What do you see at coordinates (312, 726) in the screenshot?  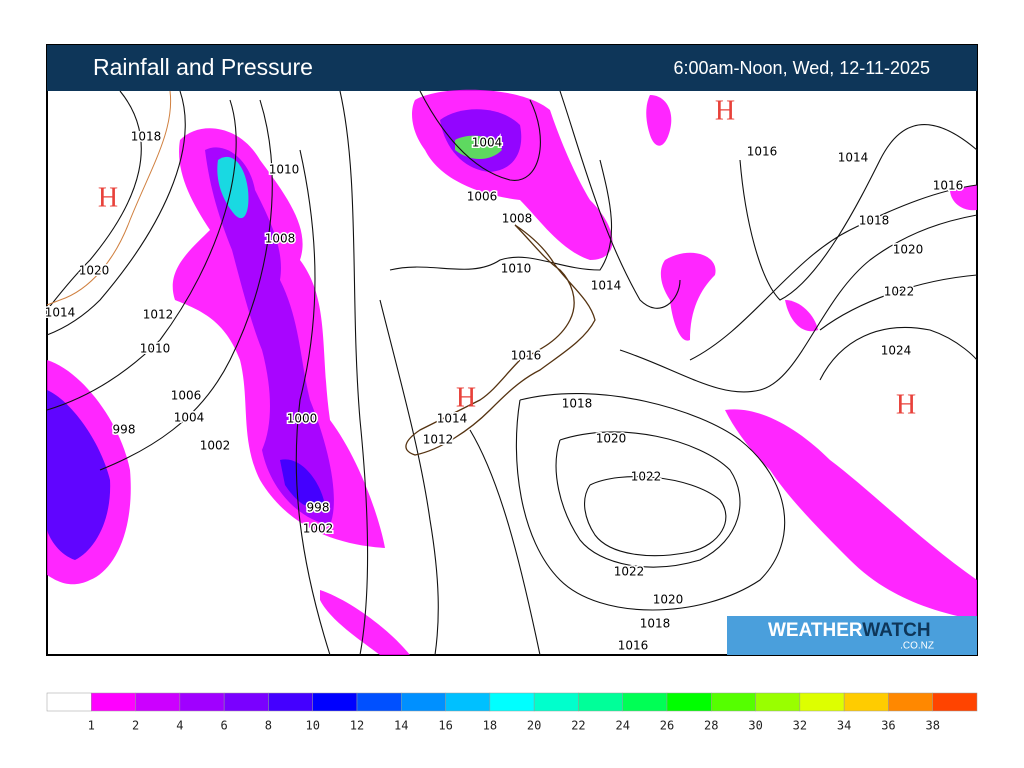 I see `legend-tick: 10` at bounding box center [312, 726].